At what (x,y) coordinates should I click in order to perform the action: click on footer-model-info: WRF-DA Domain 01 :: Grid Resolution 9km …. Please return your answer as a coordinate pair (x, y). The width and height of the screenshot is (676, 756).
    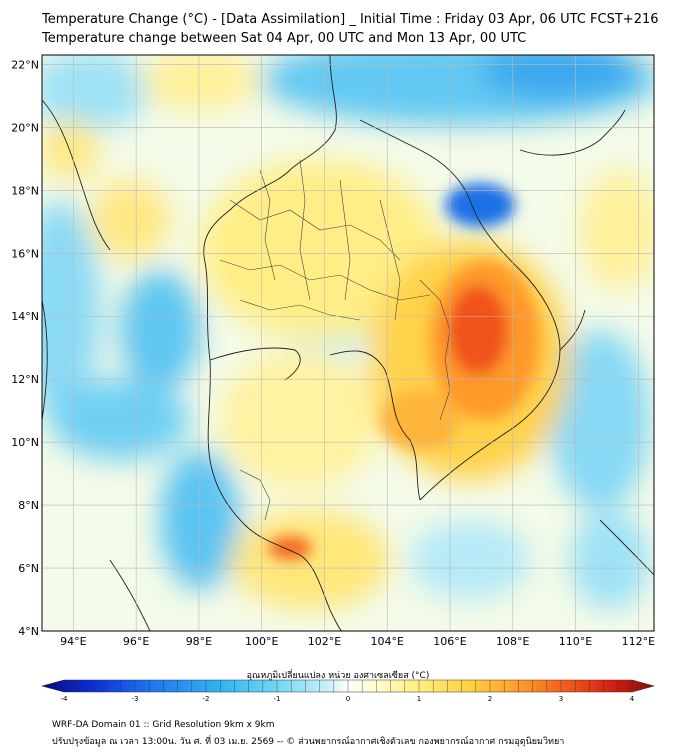
    Looking at the image, I should click on (163, 725).